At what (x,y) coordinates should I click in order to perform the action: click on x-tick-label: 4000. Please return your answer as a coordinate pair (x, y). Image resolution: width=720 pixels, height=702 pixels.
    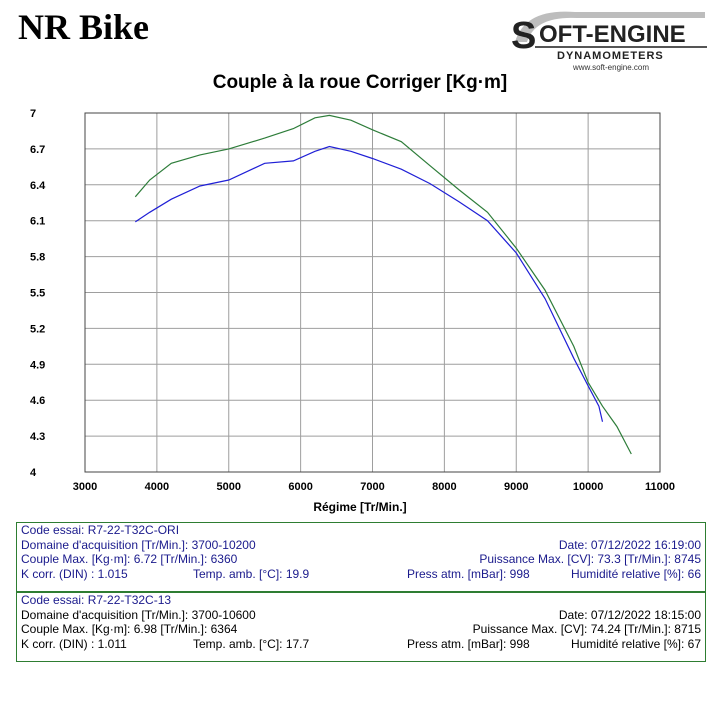
    Looking at the image, I should click on (157, 487).